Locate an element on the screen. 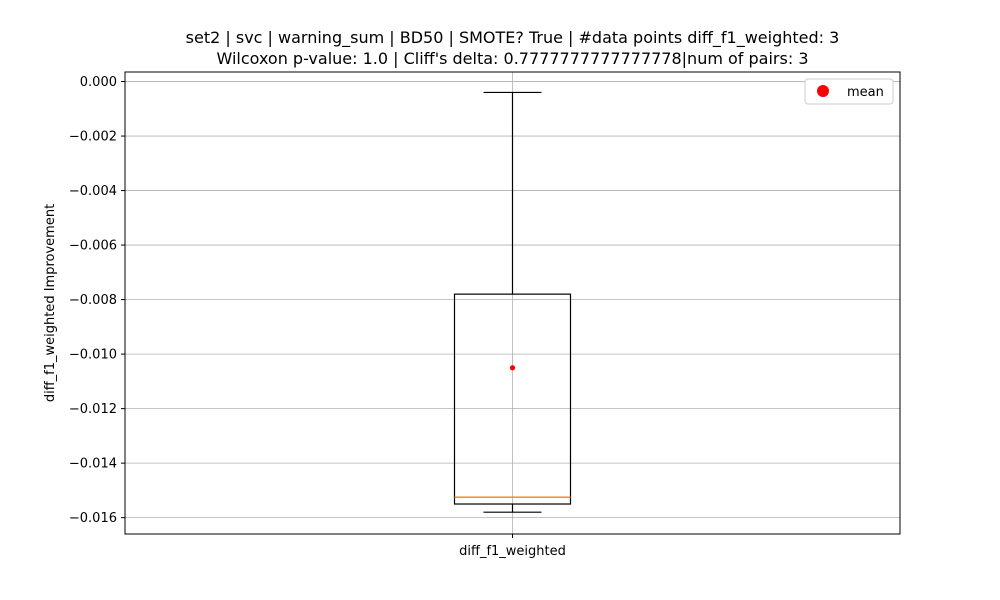  legend: mean is located at coordinates (849, 91).